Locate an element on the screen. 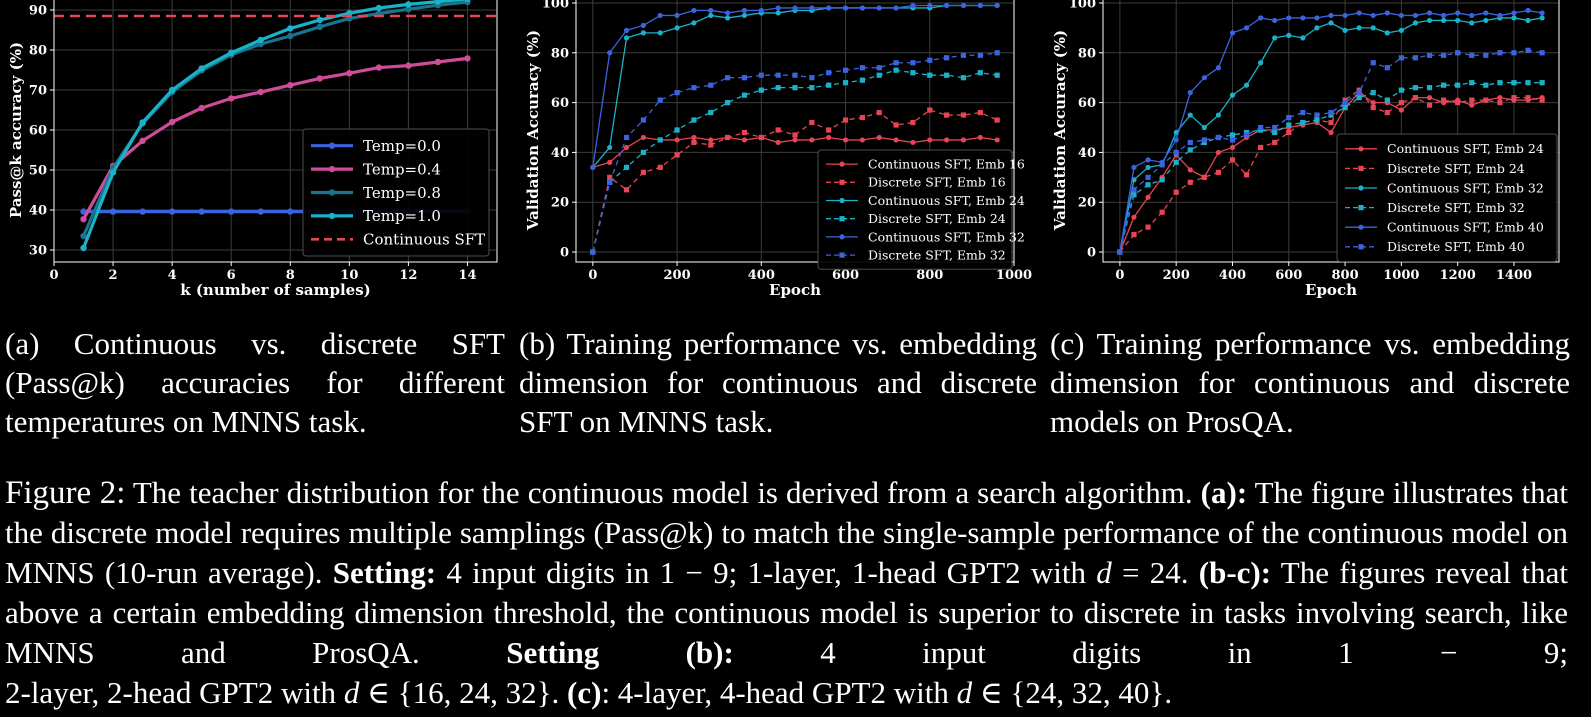 The width and height of the screenshot is (1591, 717). x-tick-label: 200 is located at coordinates (1176, 275).